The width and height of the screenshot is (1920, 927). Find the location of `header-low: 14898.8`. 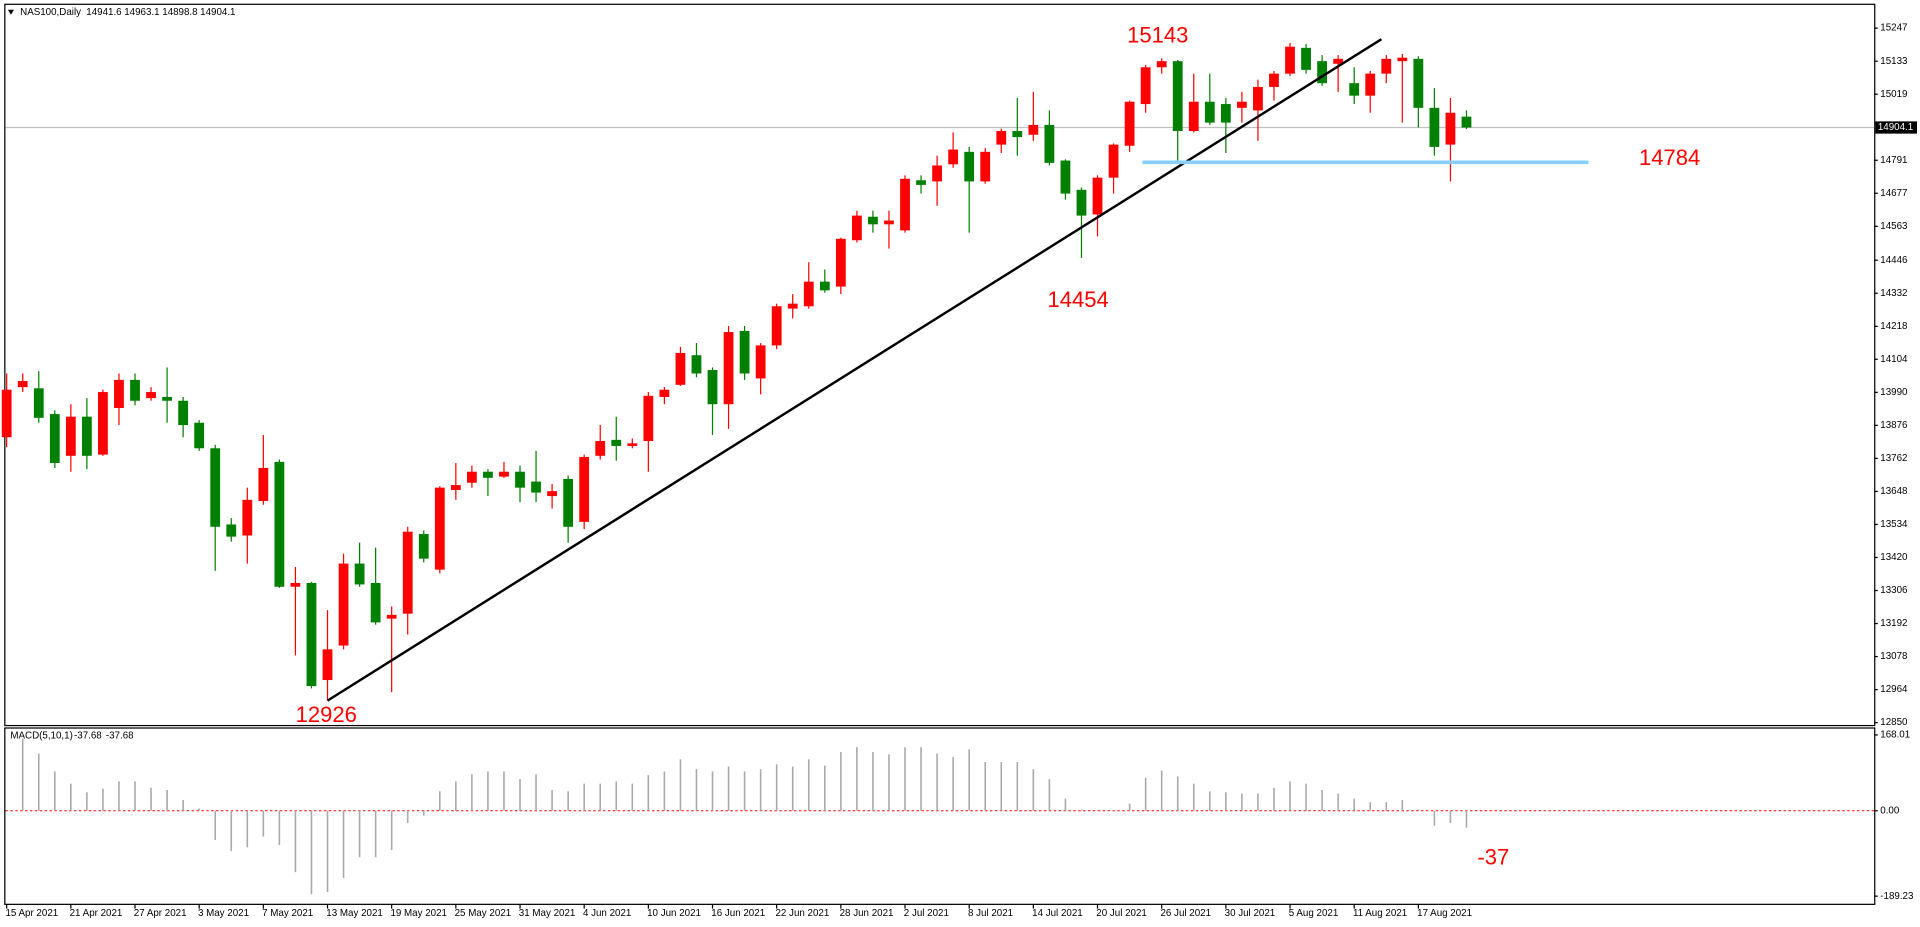

header-low: 14898.8 is located at coordinates (180, 12).